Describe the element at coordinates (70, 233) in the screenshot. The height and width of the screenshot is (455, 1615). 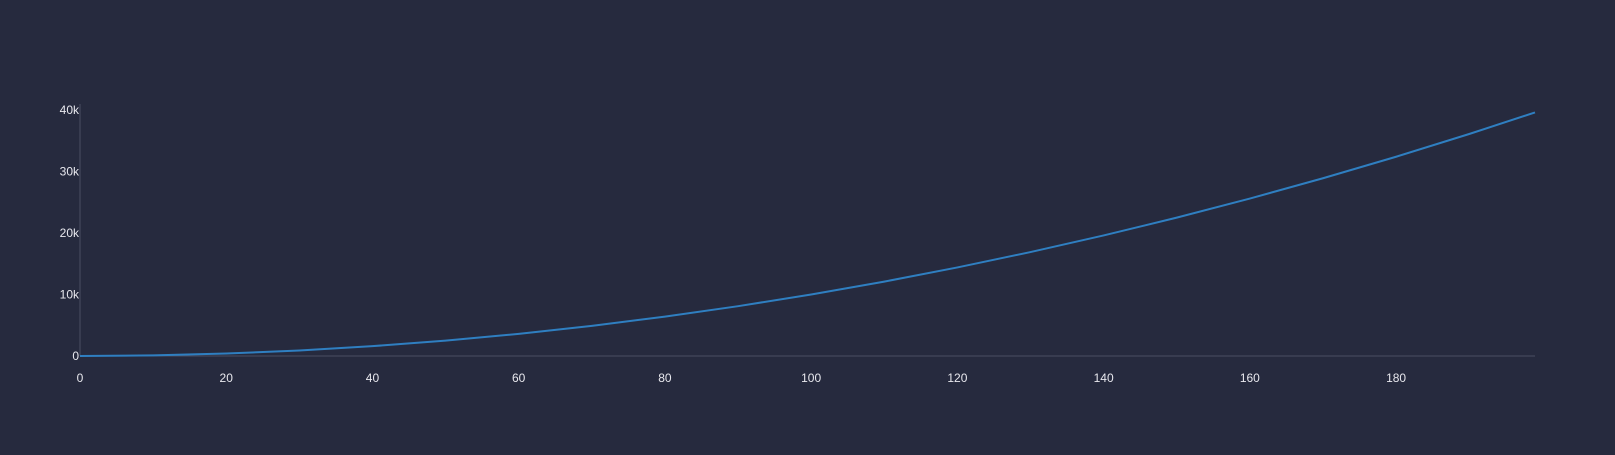
I see `y-tick-label: 20k` at that location.